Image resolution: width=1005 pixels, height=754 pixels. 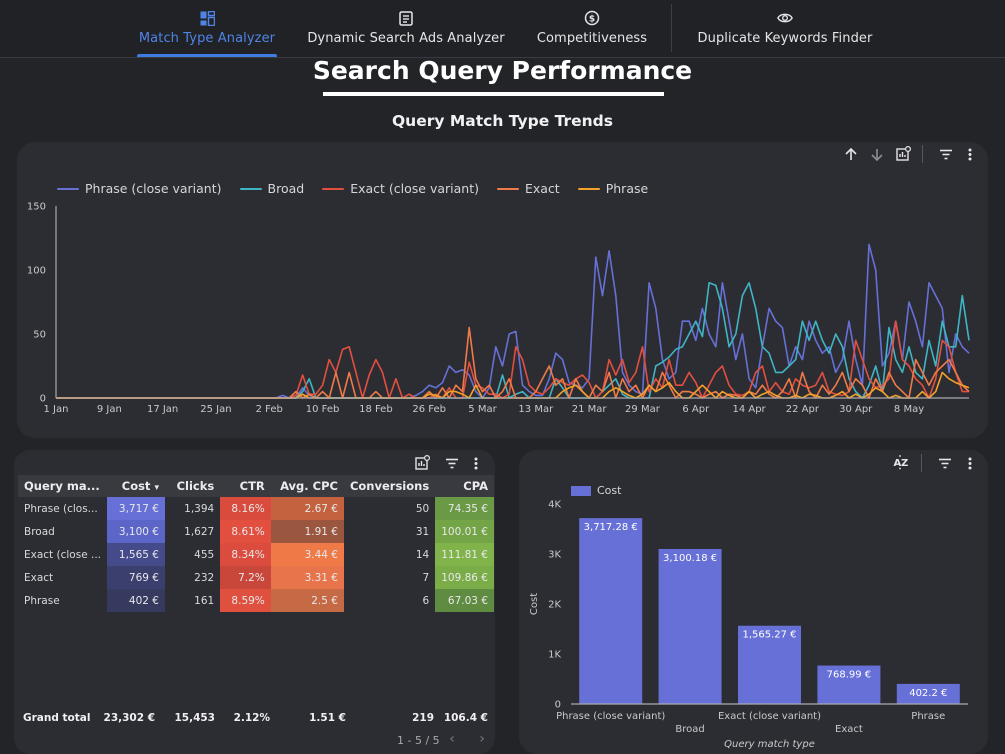 I want to click on cell-query-match-type: Phrase, so click(x=42, y=600).